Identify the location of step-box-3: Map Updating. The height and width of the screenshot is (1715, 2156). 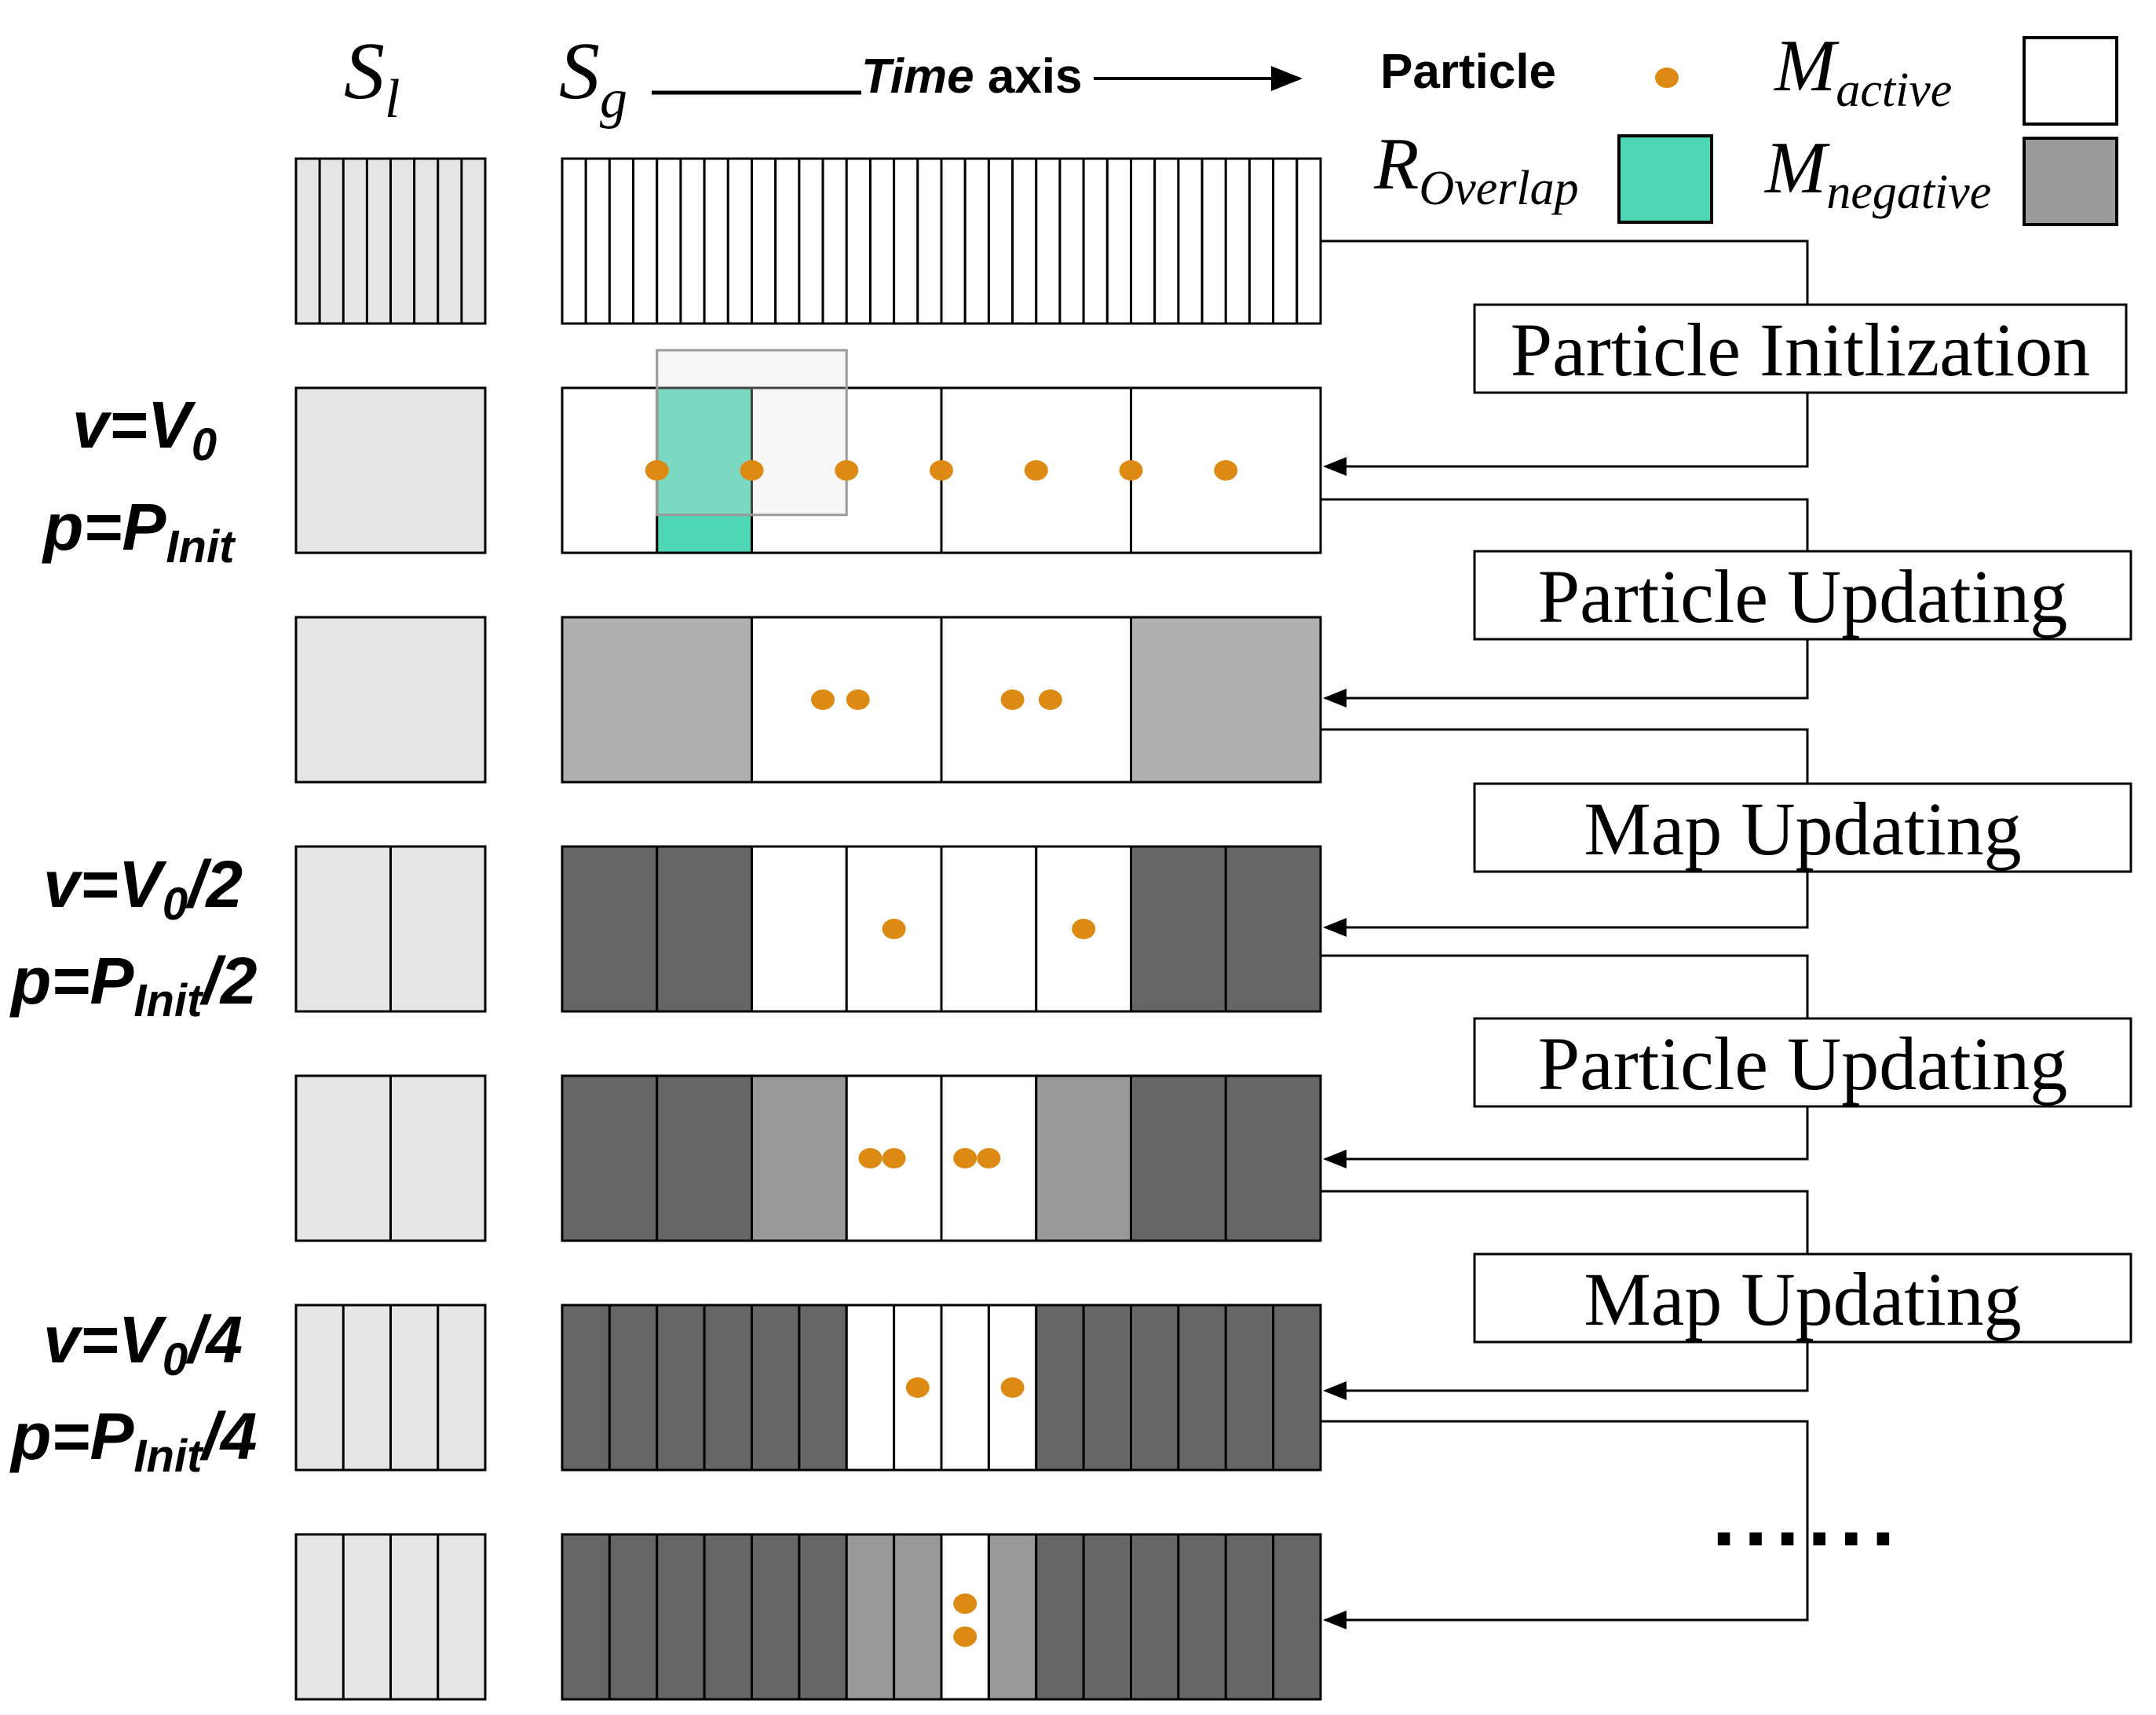
(1803, 827).